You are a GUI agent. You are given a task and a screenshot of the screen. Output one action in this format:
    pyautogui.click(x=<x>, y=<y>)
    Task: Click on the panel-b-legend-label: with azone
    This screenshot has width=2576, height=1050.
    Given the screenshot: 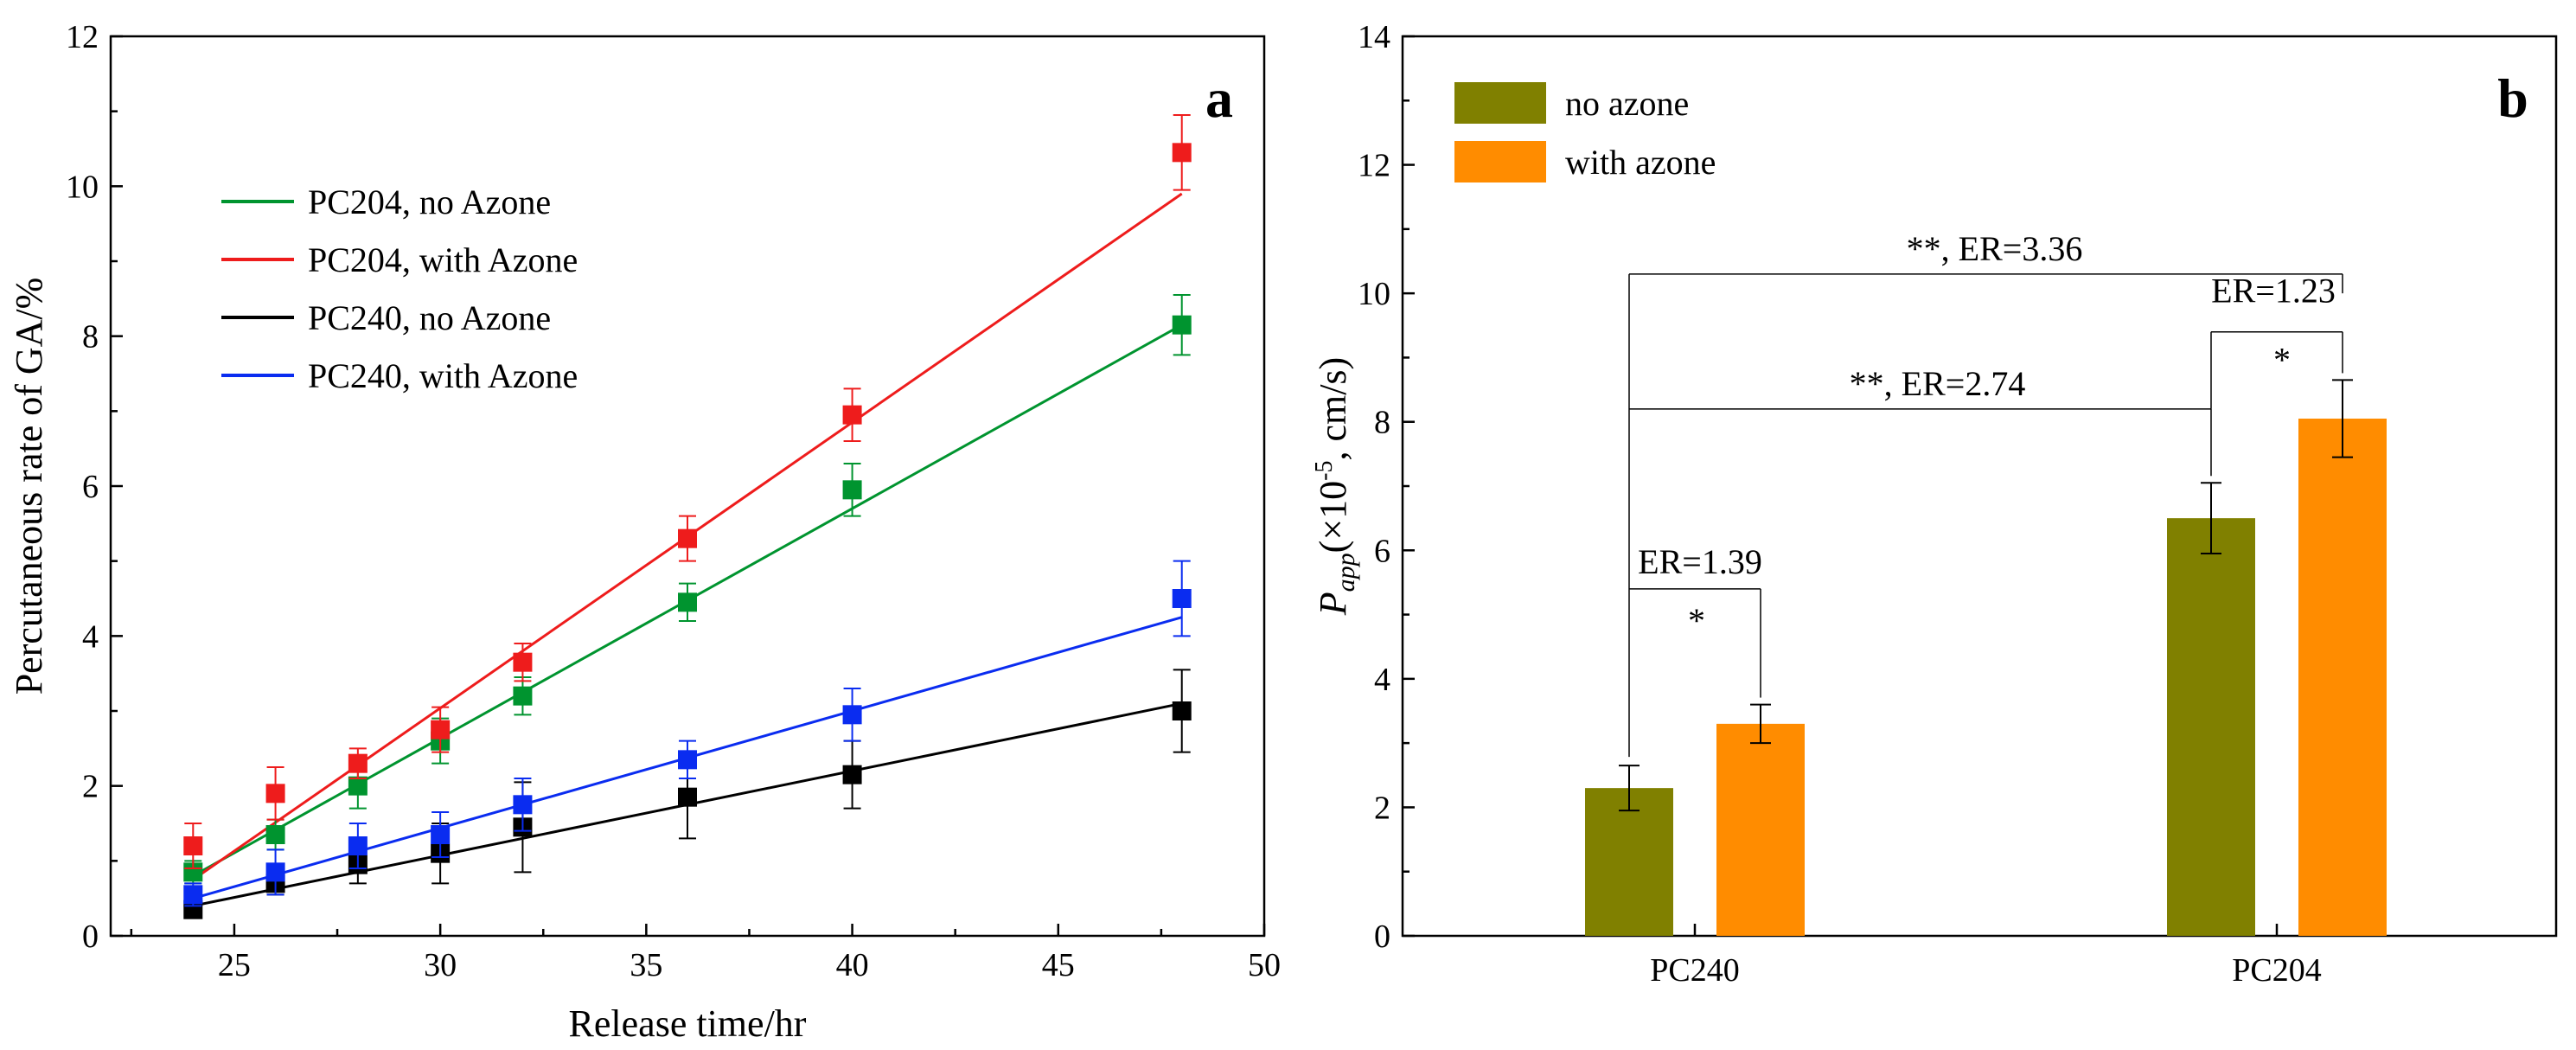 What is the action you would take?
    pyautogui.click(x=1640, y=162)
    